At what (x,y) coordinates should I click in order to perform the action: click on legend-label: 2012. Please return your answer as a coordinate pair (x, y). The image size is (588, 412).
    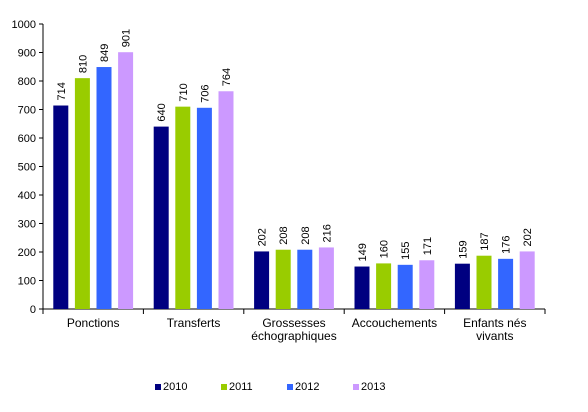
    Looking at the image, I should click on (307, 387).